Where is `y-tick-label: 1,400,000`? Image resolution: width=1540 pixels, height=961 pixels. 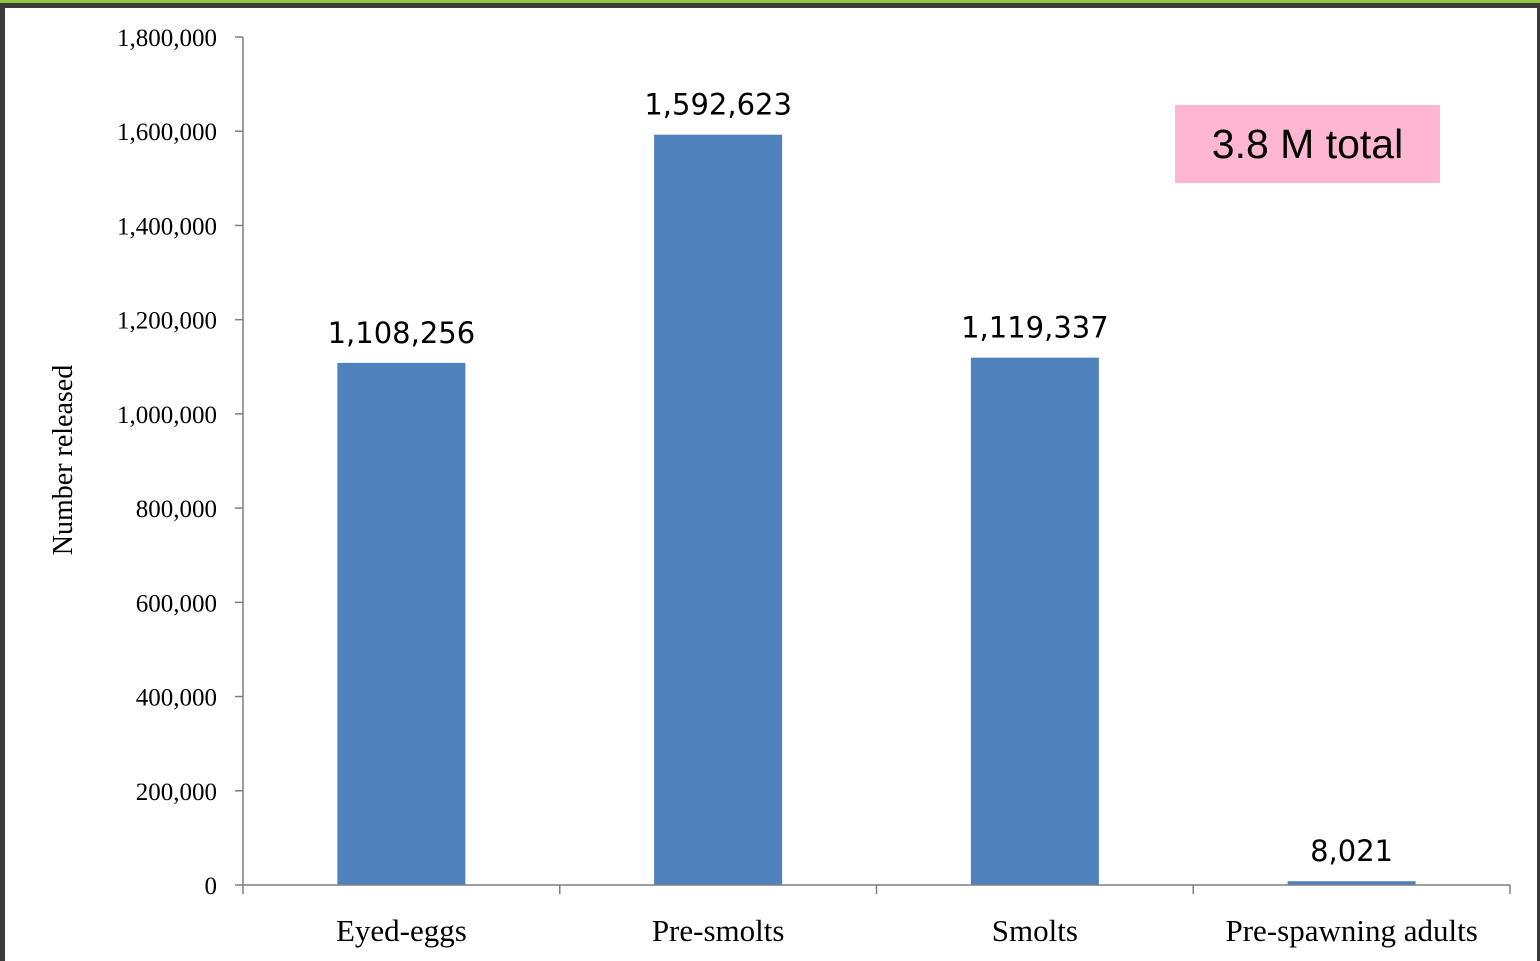 y-tick-label: 1,400,000 is located at coordinates (167, 226).